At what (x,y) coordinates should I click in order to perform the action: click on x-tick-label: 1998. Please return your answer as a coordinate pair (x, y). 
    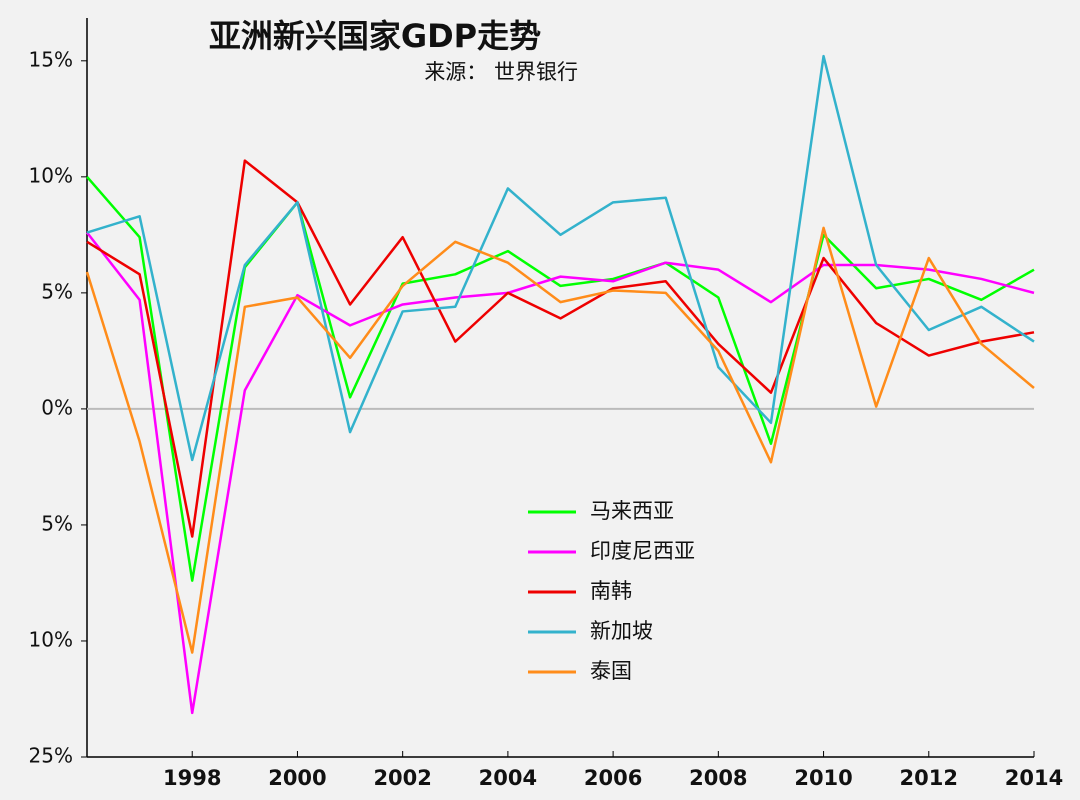
    Looking at the image, I should click on (192, 778).